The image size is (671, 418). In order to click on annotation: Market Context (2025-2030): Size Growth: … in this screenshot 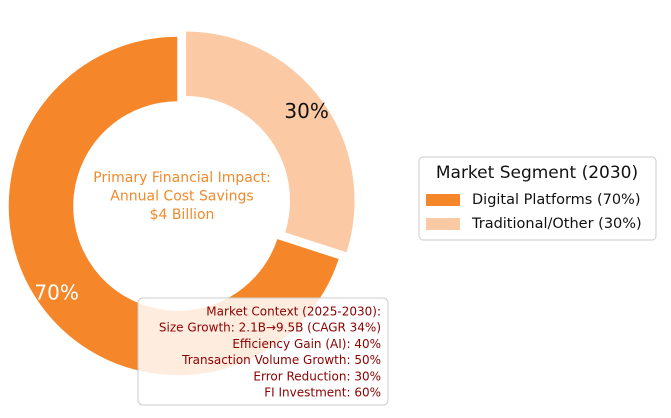, I will do `click(270, 352)`.